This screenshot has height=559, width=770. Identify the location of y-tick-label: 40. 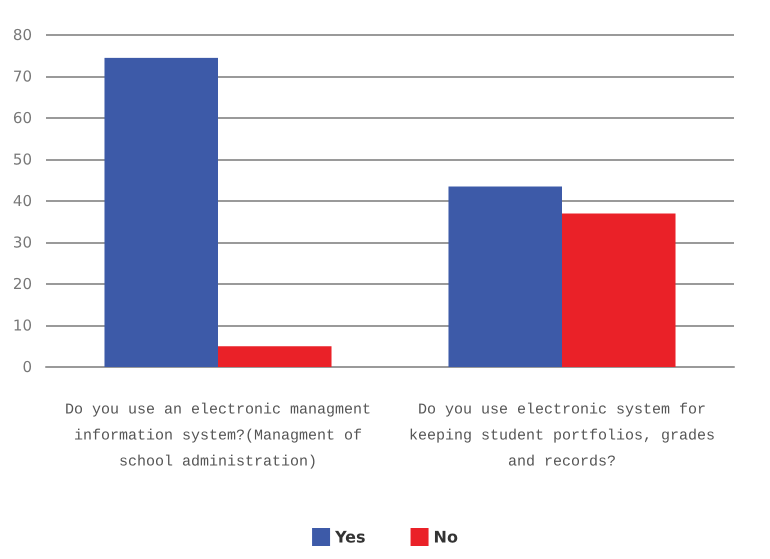
(22, 201).